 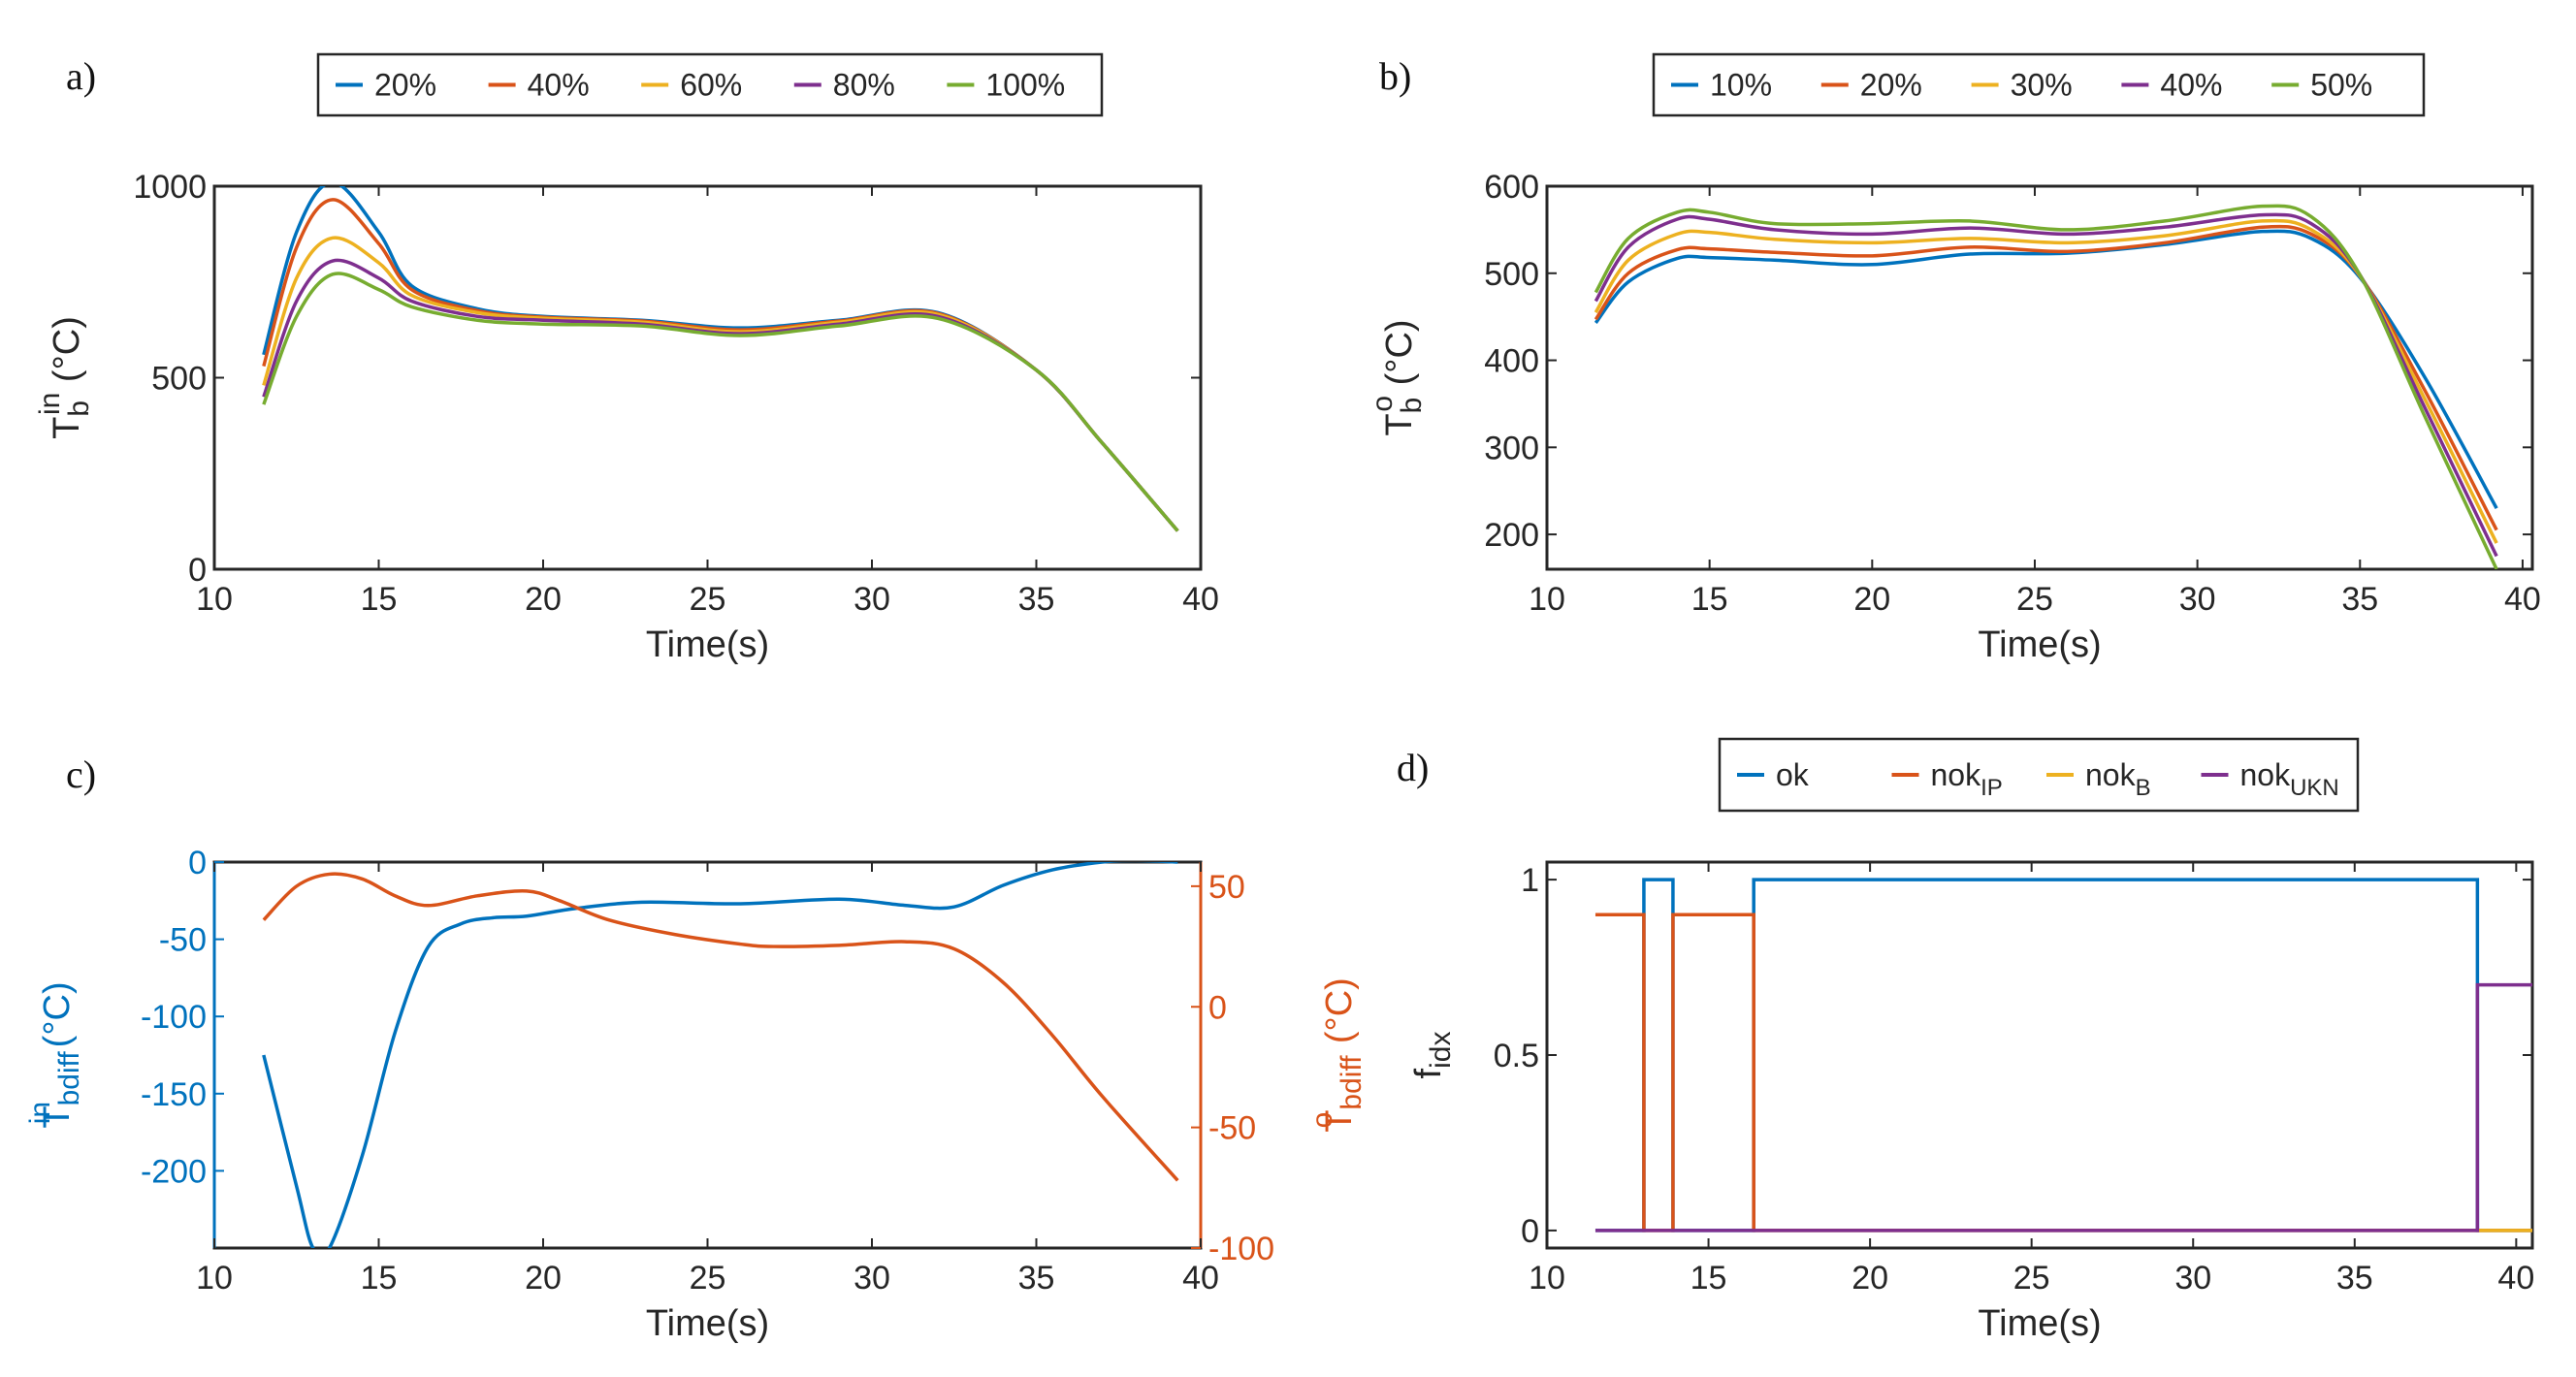 I want to click on y-axis-label-base: f, so click(x=1428, y=1073).